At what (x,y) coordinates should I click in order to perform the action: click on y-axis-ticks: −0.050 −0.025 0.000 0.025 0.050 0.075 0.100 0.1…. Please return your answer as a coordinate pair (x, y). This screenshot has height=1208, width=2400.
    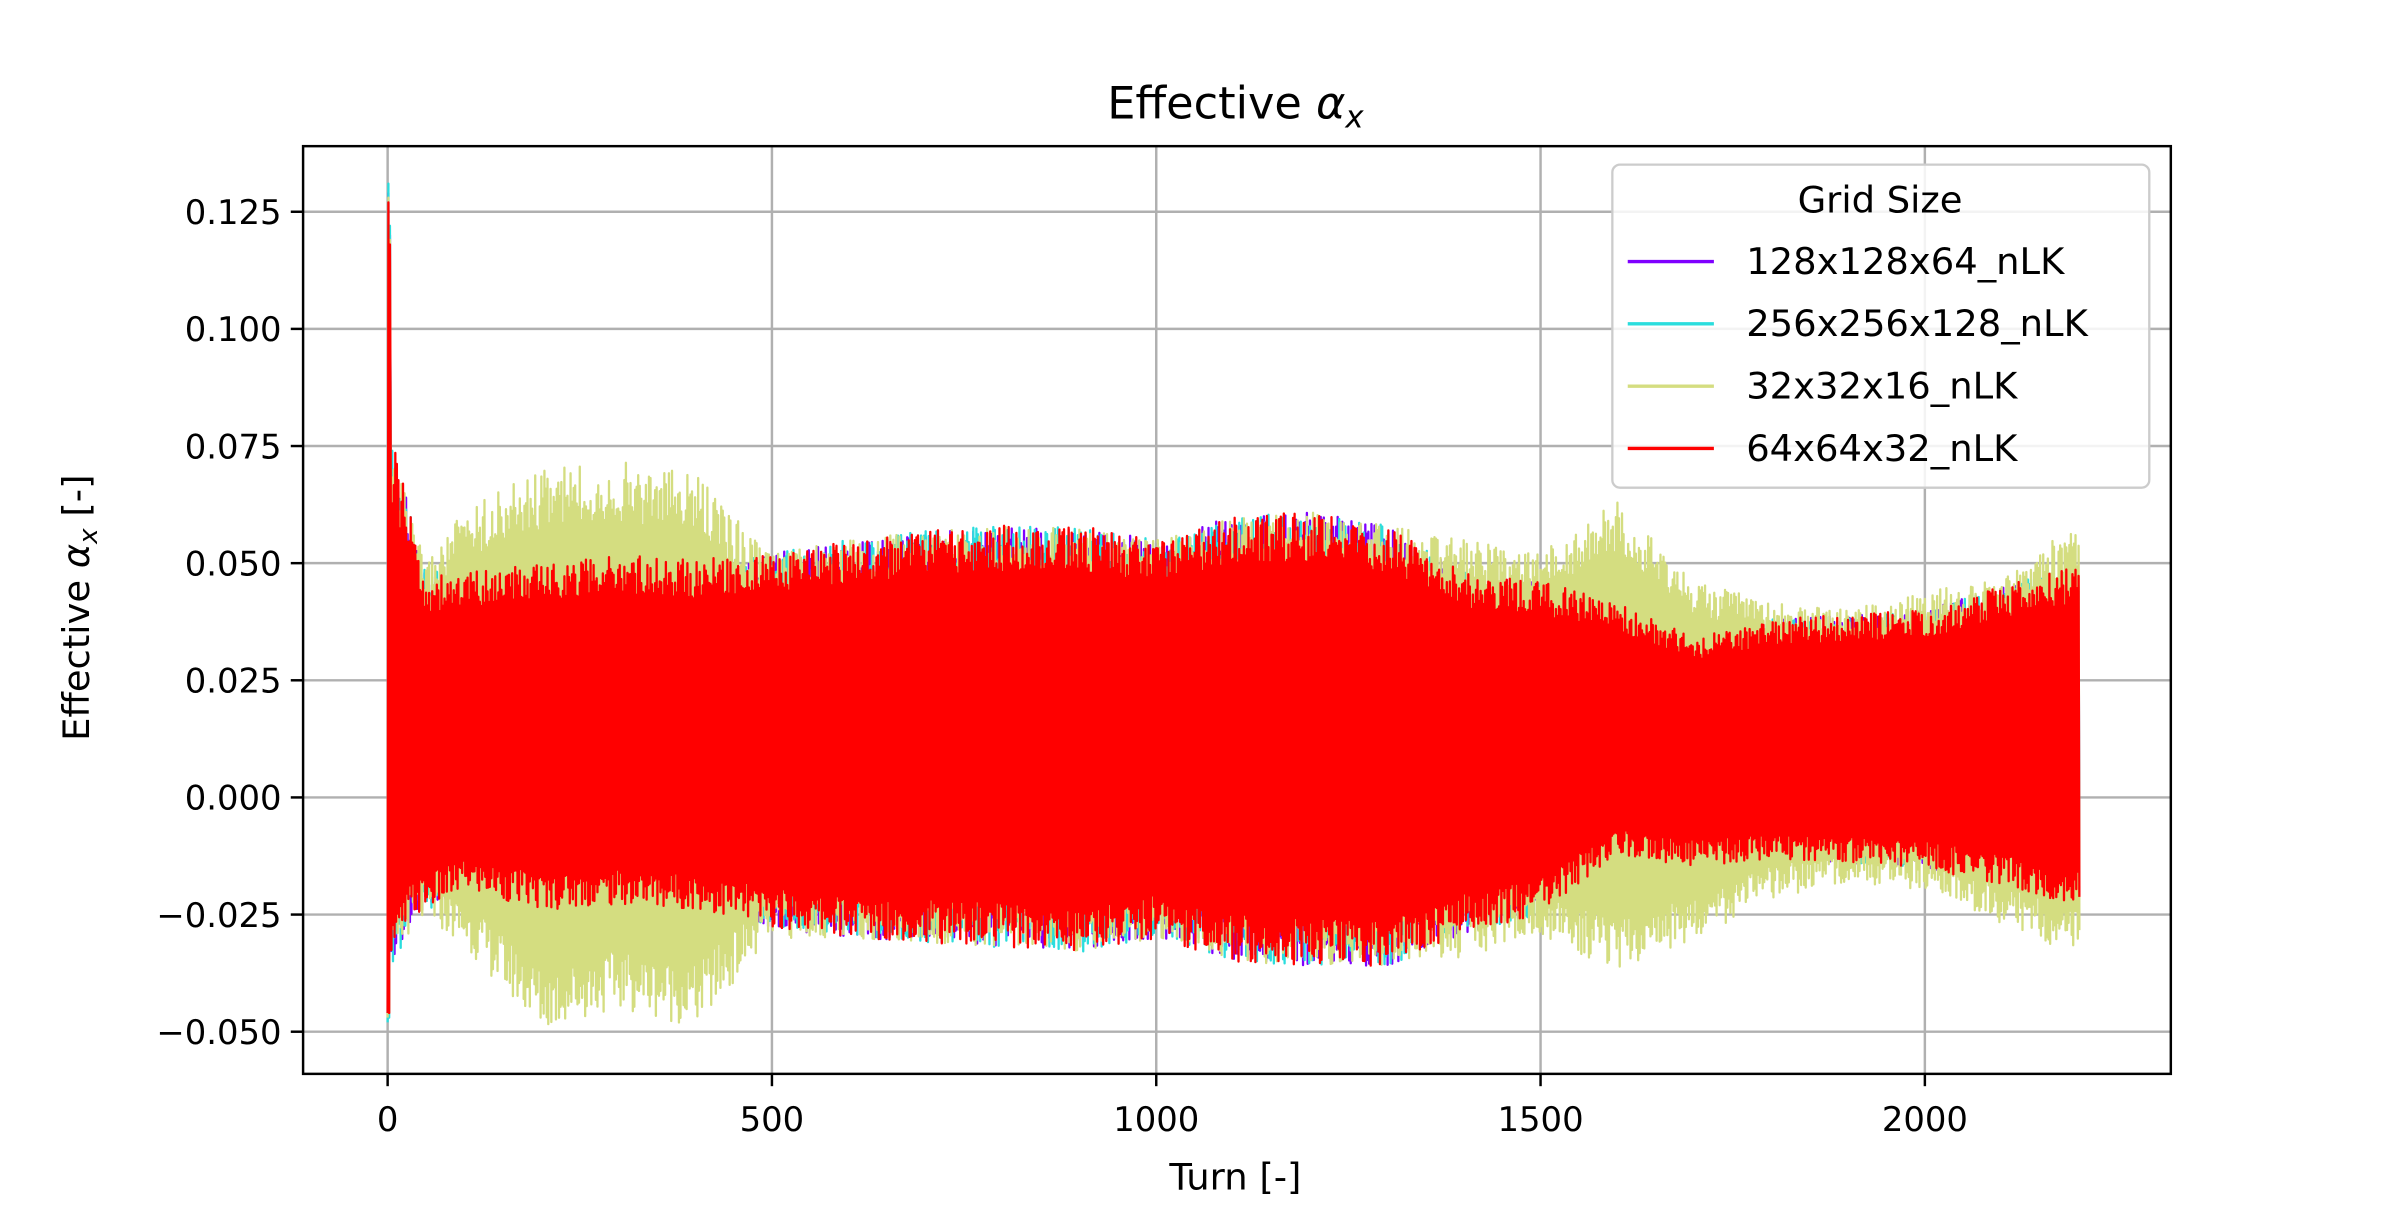
    Looking at the image, I should click on (230, 622).